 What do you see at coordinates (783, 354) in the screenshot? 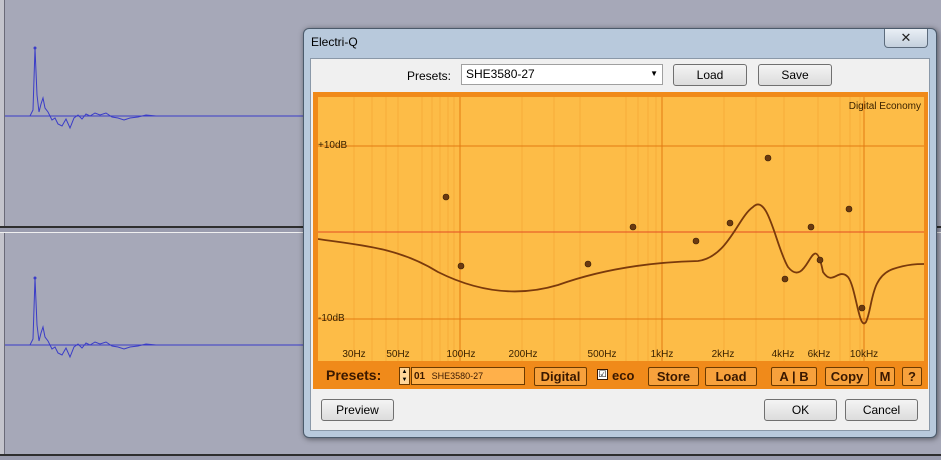
I see `freq-label: 4kHz` at bounding box center [783, 354].